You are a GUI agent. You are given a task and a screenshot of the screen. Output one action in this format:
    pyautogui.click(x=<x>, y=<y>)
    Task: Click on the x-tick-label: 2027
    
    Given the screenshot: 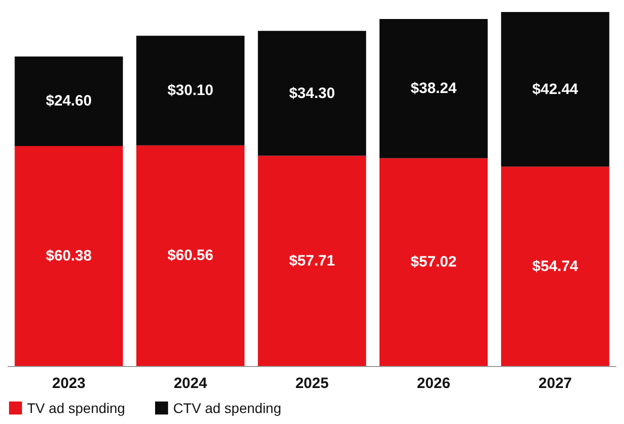 What is the action you would take?
    pyautogui.click(x=555, y=383)
    